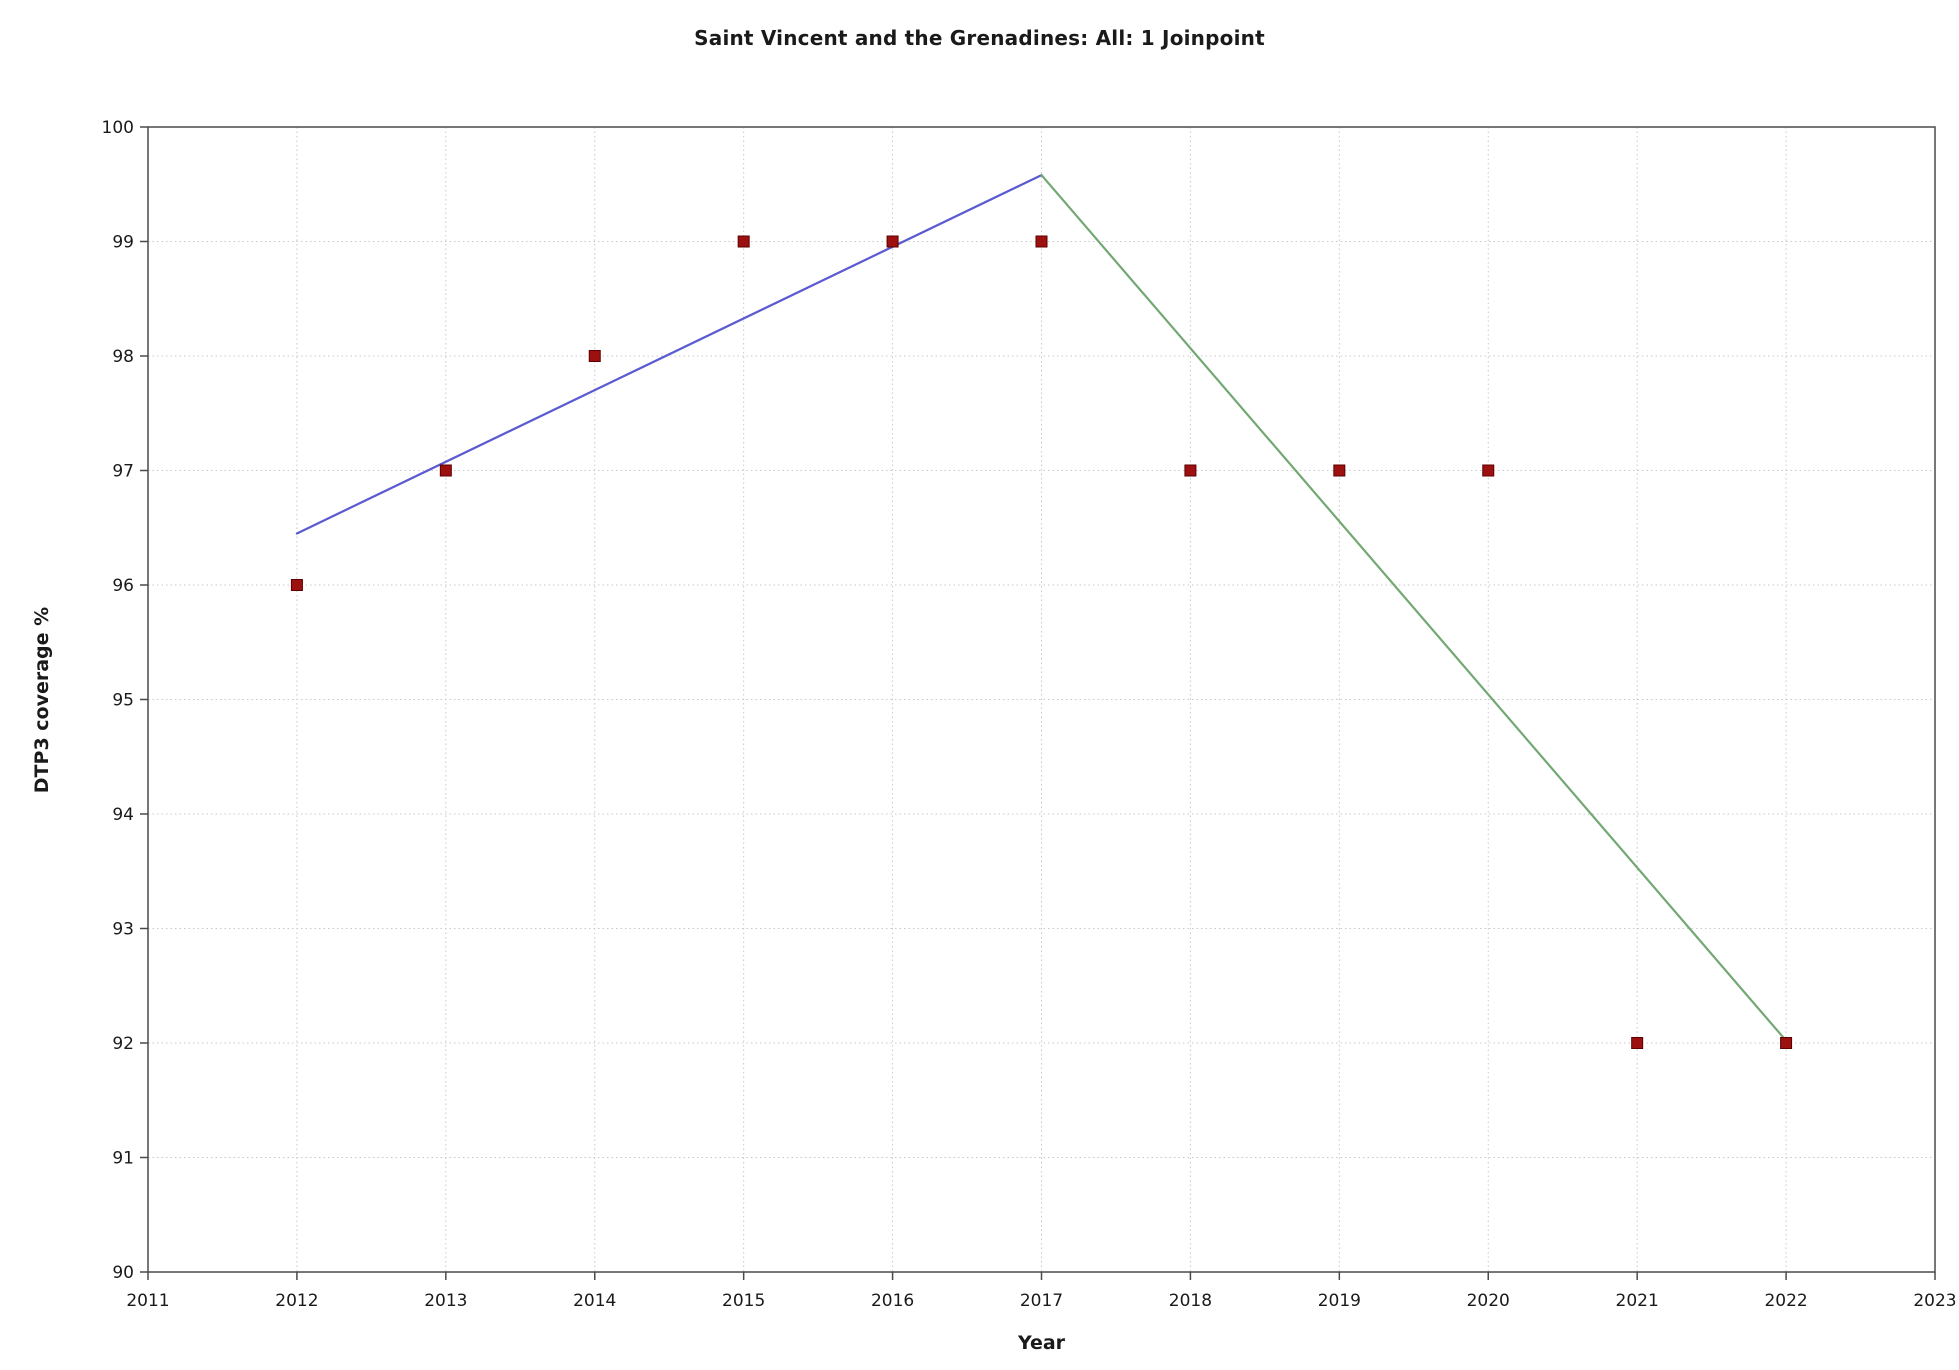  I want to click on x-tick-label: 2023, so click(1934, 1301).